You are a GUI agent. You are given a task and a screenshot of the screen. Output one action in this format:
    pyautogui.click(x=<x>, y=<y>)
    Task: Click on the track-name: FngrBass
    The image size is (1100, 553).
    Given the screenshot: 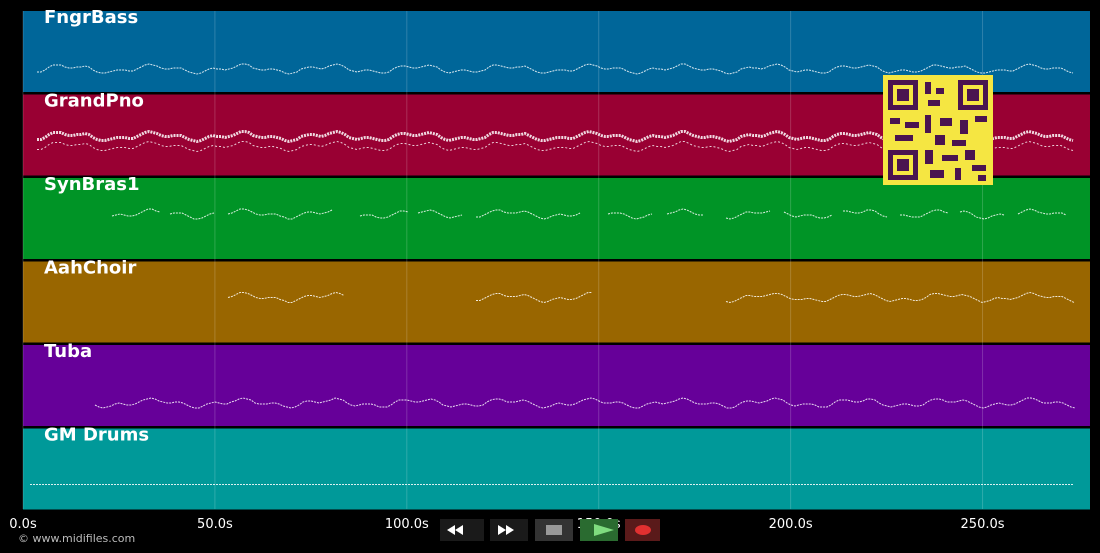 What is the action you would take?
    pyautogui.click(x=91, y=17)
    